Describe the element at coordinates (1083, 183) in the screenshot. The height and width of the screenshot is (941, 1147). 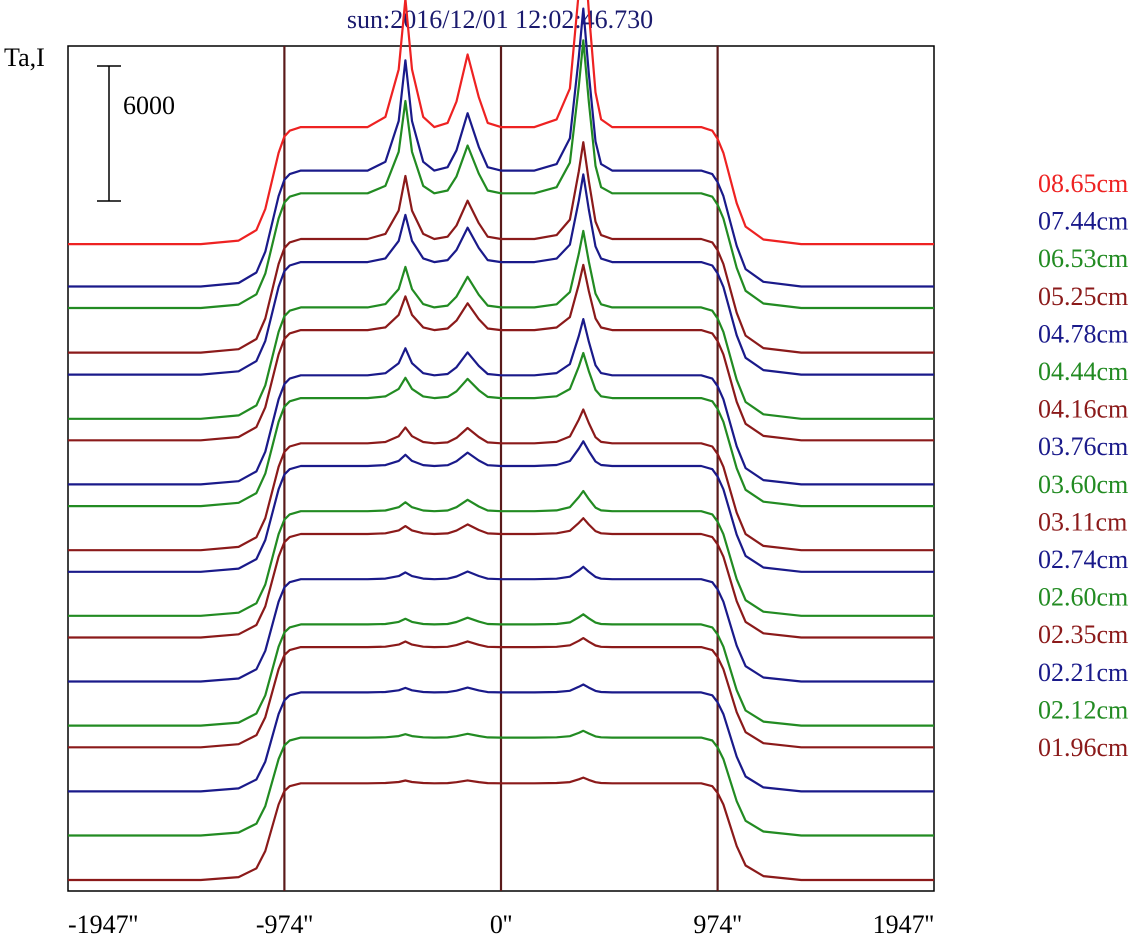
I see `legend-item: 08.65cm` at that location.